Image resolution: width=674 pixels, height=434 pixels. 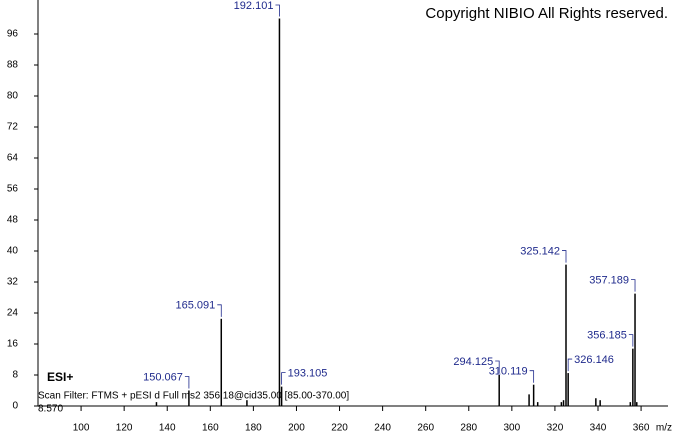 I want to click on y-tick-label: 0, so click(x=15, y=406).